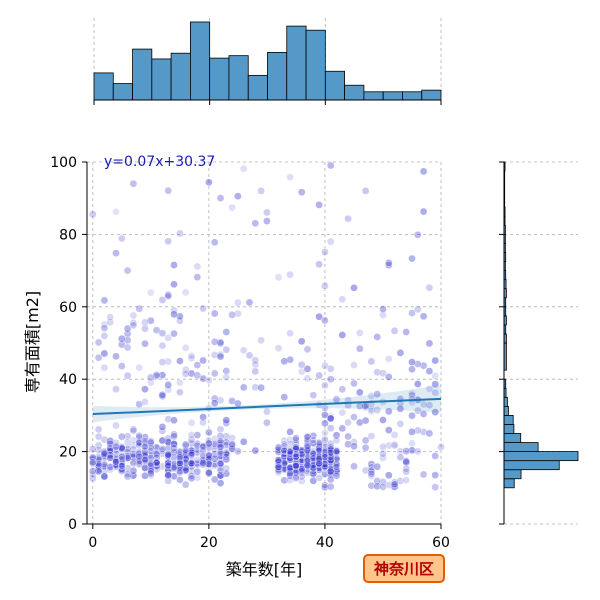 The image size is (600, 600). I want to click on y-axis-label: 専有面積[m2], so click(32, 342).